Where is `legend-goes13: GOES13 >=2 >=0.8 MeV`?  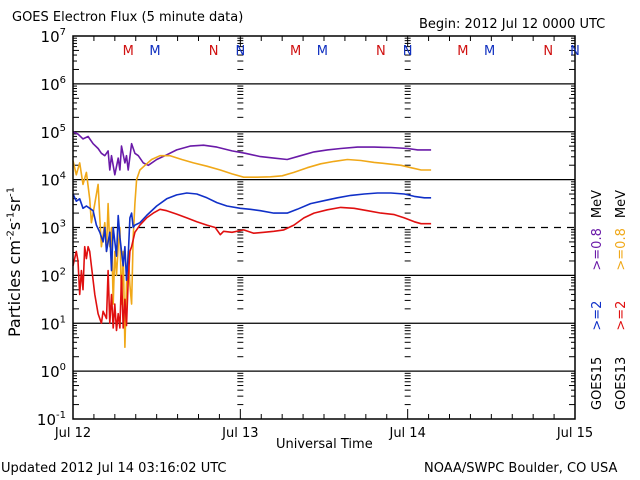 legend-goes13: GOES13 >=2 >=0.8 MeV is located at coordinates (621, 300).